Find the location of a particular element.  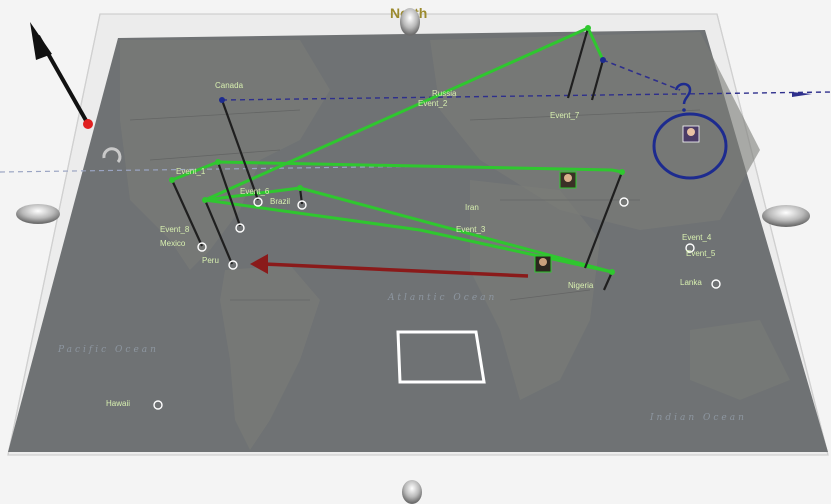

label-hawaii: Hawaii is located at coordinates (118, 403).